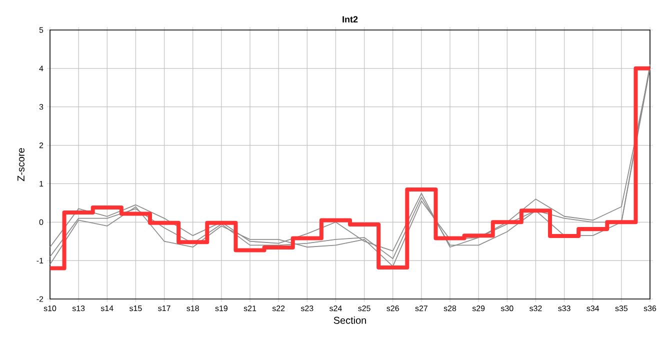 The height and width of the screenshot is (360, 660). What do you see at coordinates (350, 19) in the screenshot?
I see `chart-title: Int2` at bounding box center [350, 19].